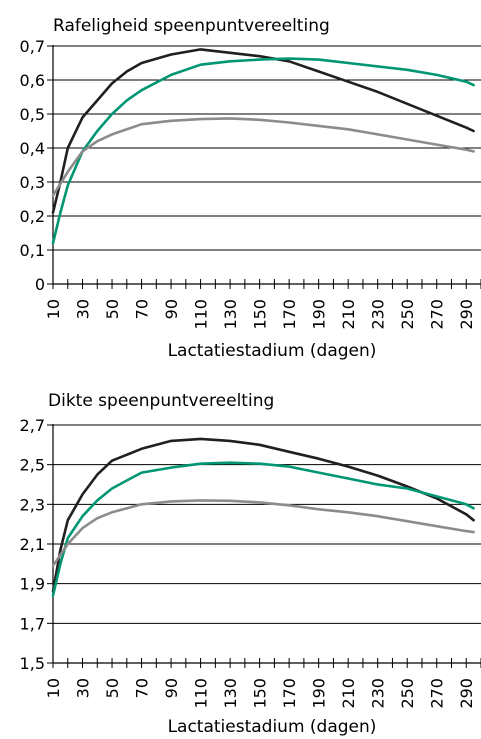 The image size is (481, 739). I want to click on y-tick-label: 0,2, so click(32, 216).